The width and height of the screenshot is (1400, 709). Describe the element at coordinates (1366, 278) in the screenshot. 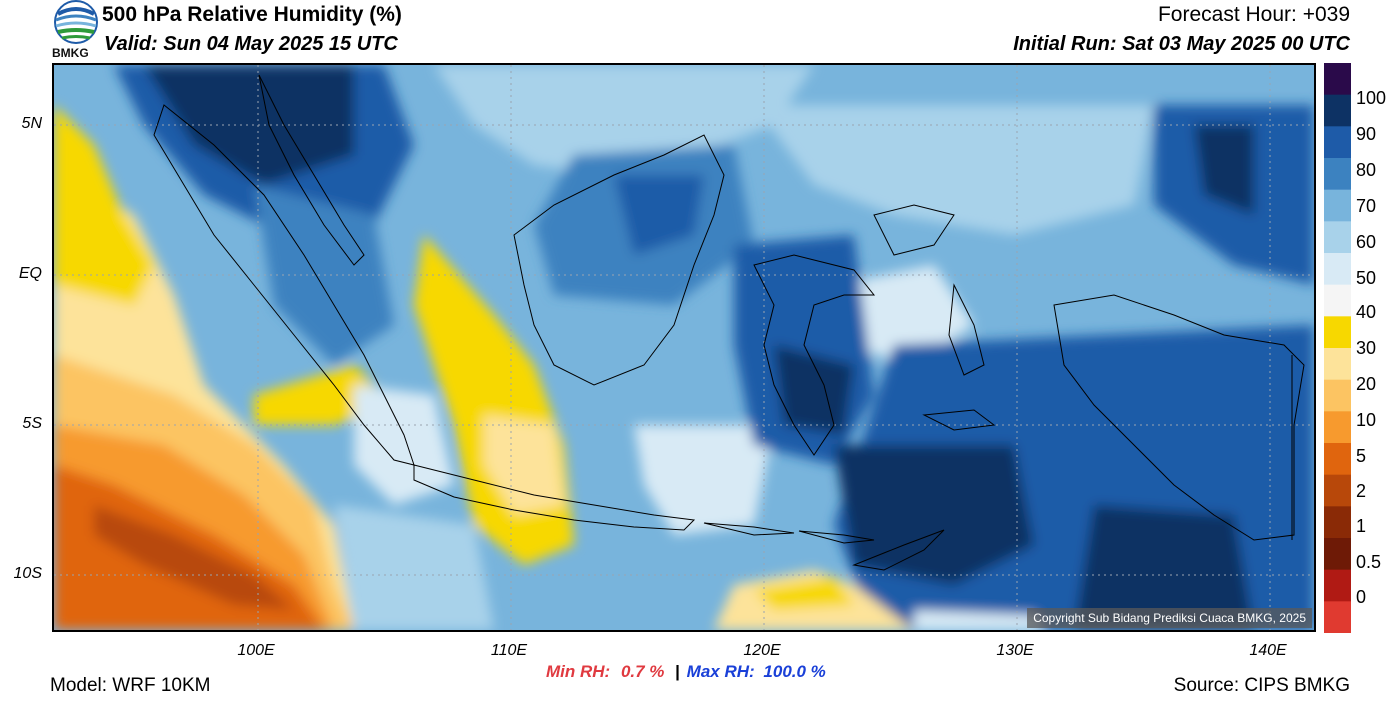

I see `colorbar-label: 50` at that location.